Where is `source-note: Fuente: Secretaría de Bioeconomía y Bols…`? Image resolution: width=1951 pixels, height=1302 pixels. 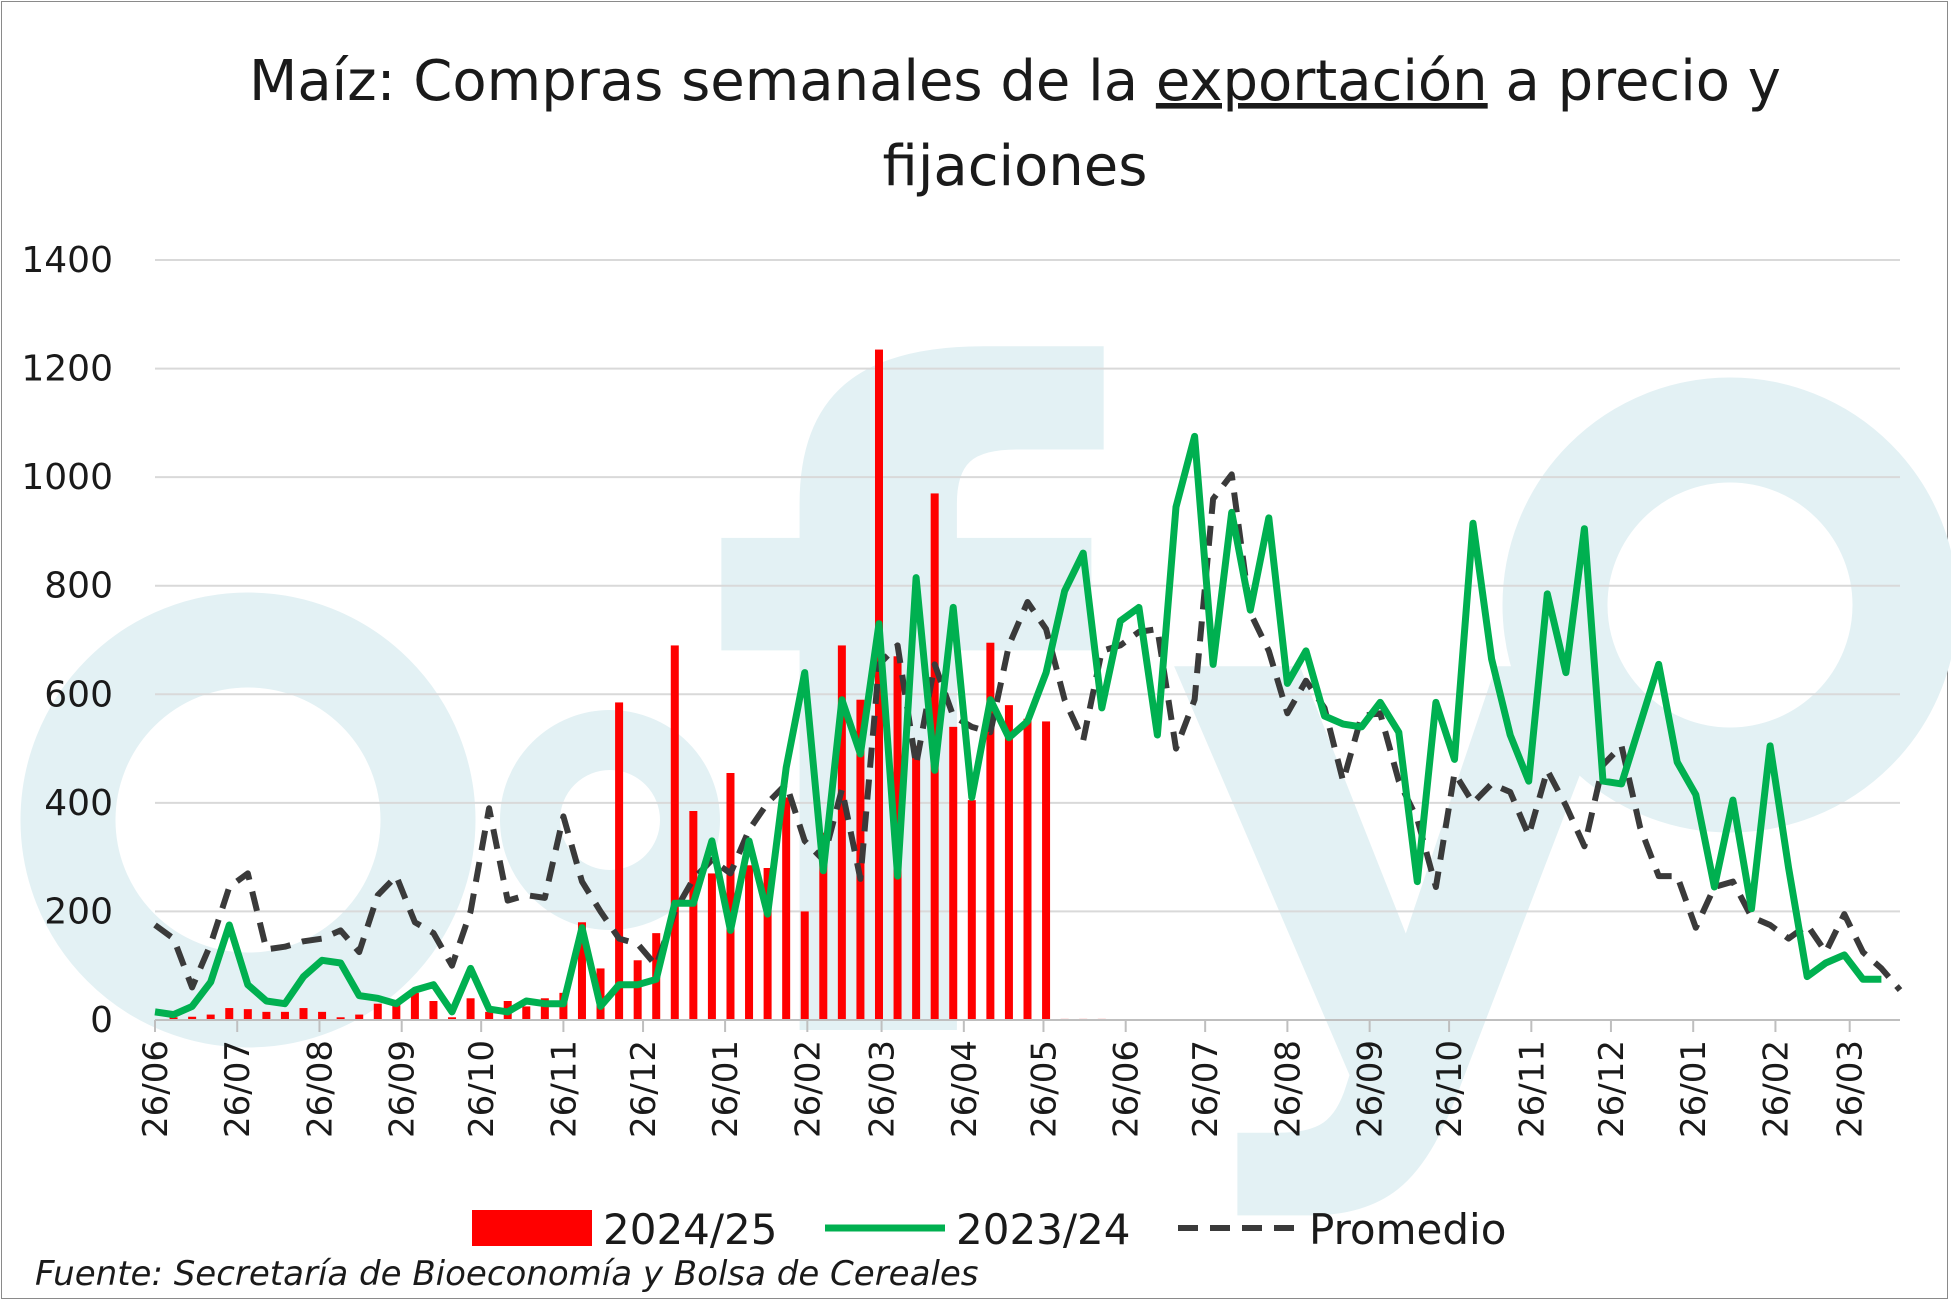 source-note: Fuente: Secretaría de Bioeconomía y Bols… is located at coordinates (507, 1274).